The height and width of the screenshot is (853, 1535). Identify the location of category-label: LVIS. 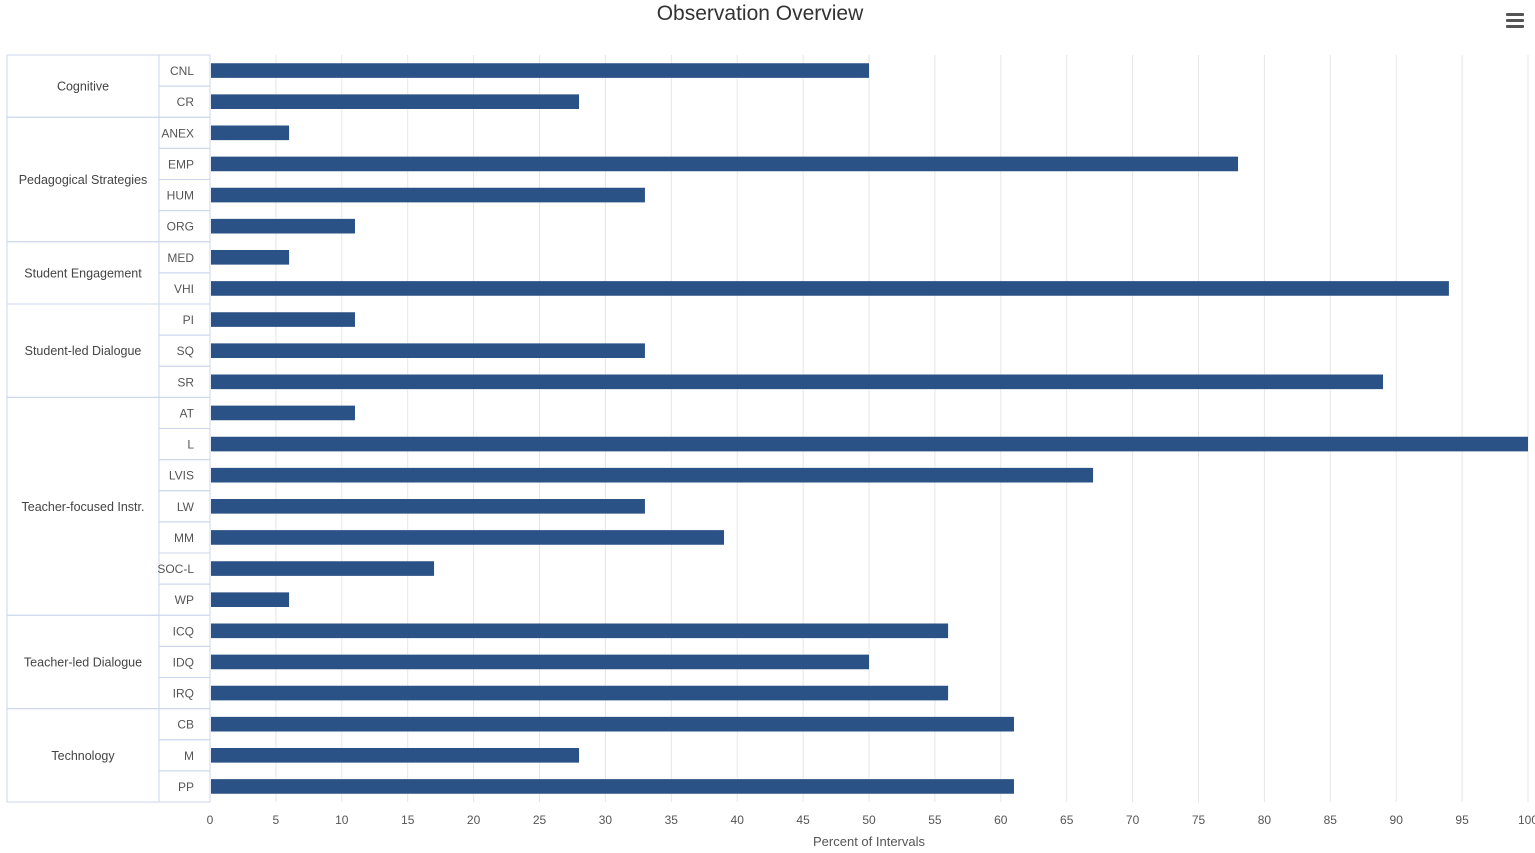
(181, 476).